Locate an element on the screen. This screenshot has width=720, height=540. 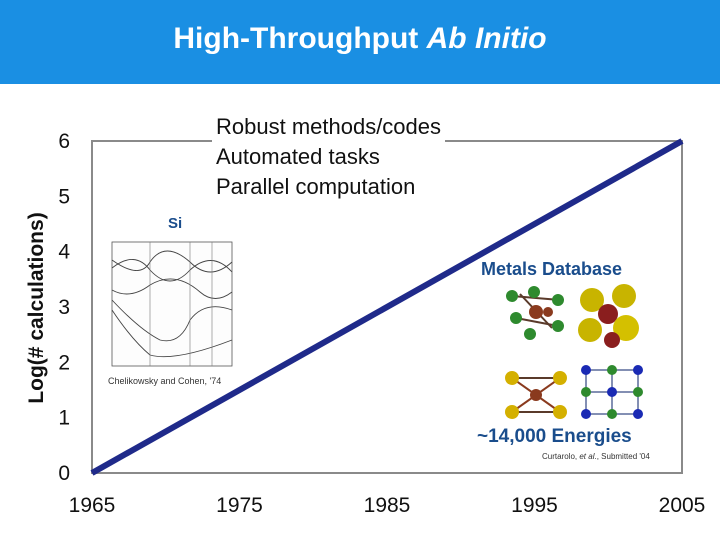
y-tick-label: 6 is located at coordinates (64, 141).